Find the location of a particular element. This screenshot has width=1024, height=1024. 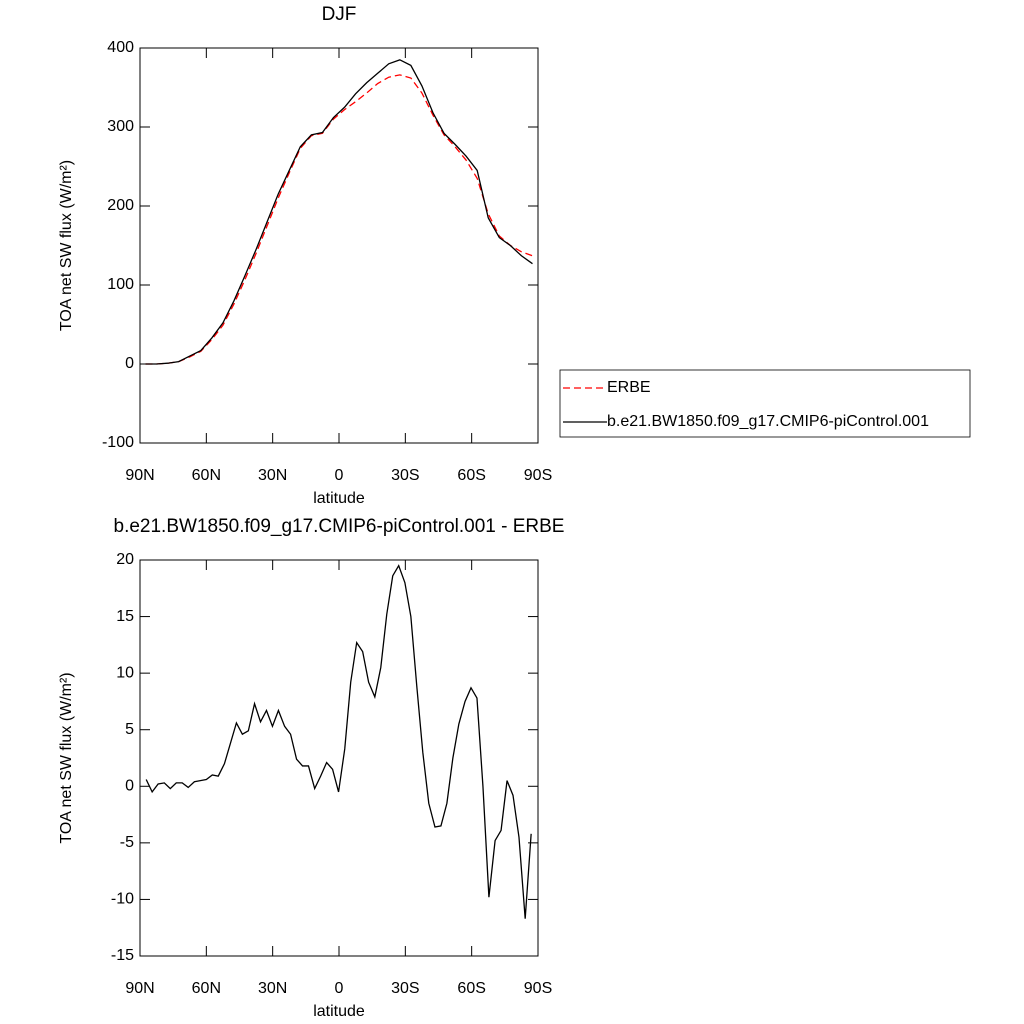

y-tick-label: 20 is located at coordinates (125, 559).